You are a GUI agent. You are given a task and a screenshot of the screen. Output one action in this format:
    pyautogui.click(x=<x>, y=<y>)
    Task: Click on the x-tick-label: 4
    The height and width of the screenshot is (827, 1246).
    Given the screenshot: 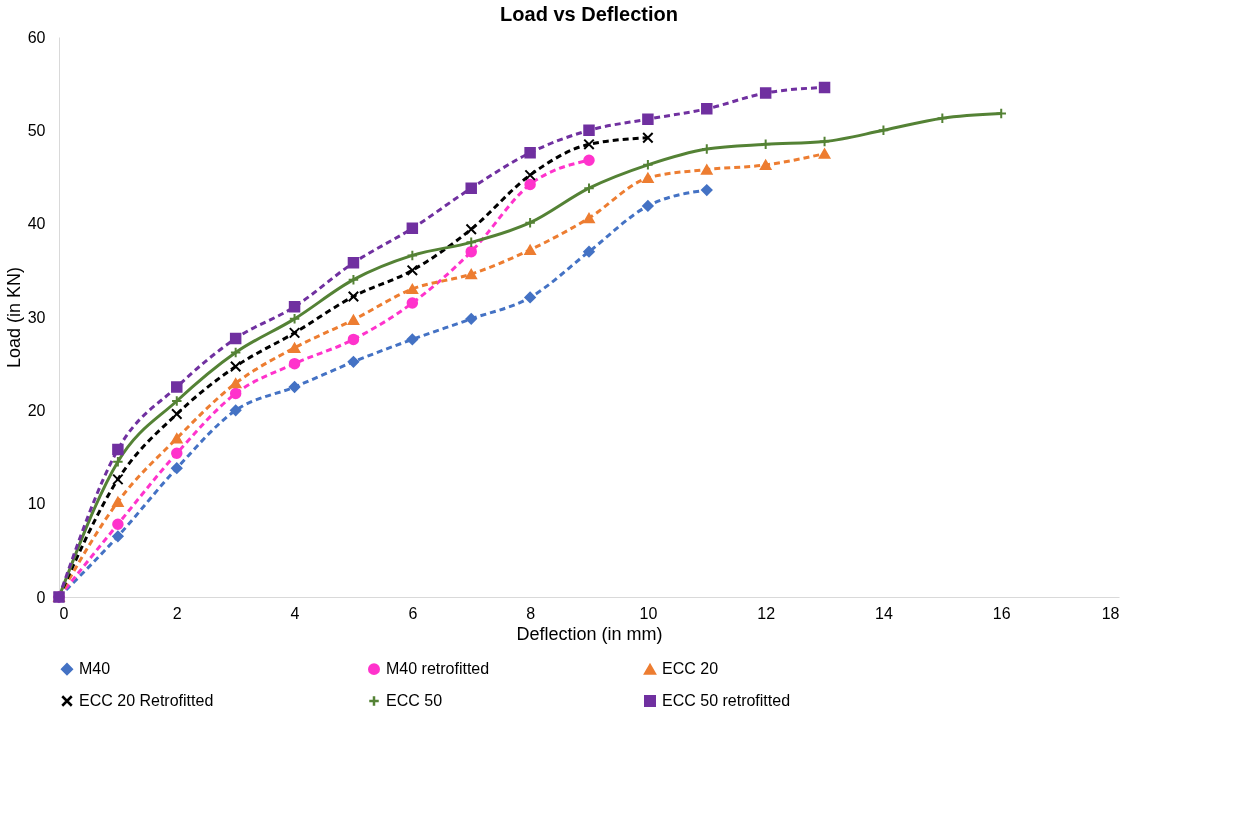 What is the action you would take?
    pyautogui.click(x=295, y=613)
    